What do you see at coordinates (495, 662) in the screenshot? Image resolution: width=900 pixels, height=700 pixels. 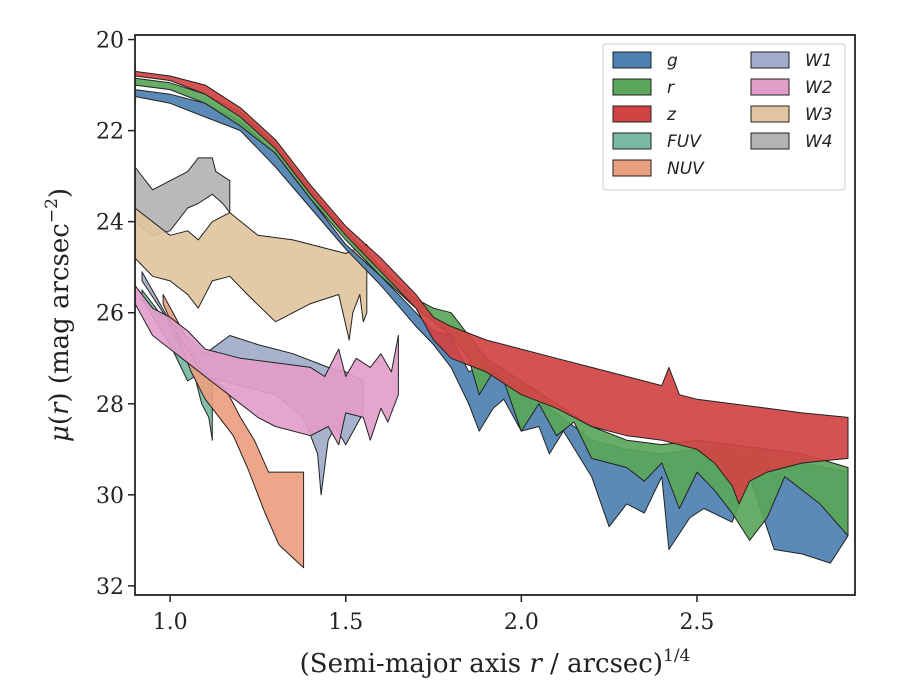 I see `x-axis-label: (Semi-major axis r / arcsec)1/4` at bounding box center [495, 662].